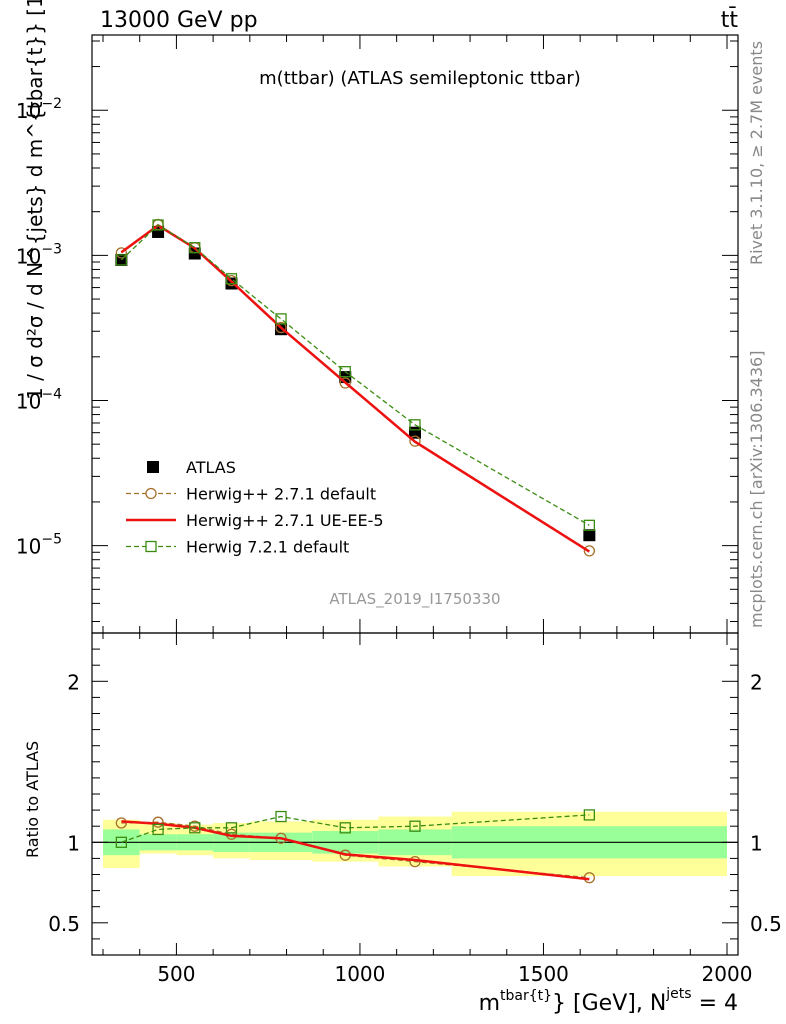  What do you see at coordinates (179, 20) in the screenshot?
I see `header-energy: 13000 GeV pp` at bounding box center [179, 20].